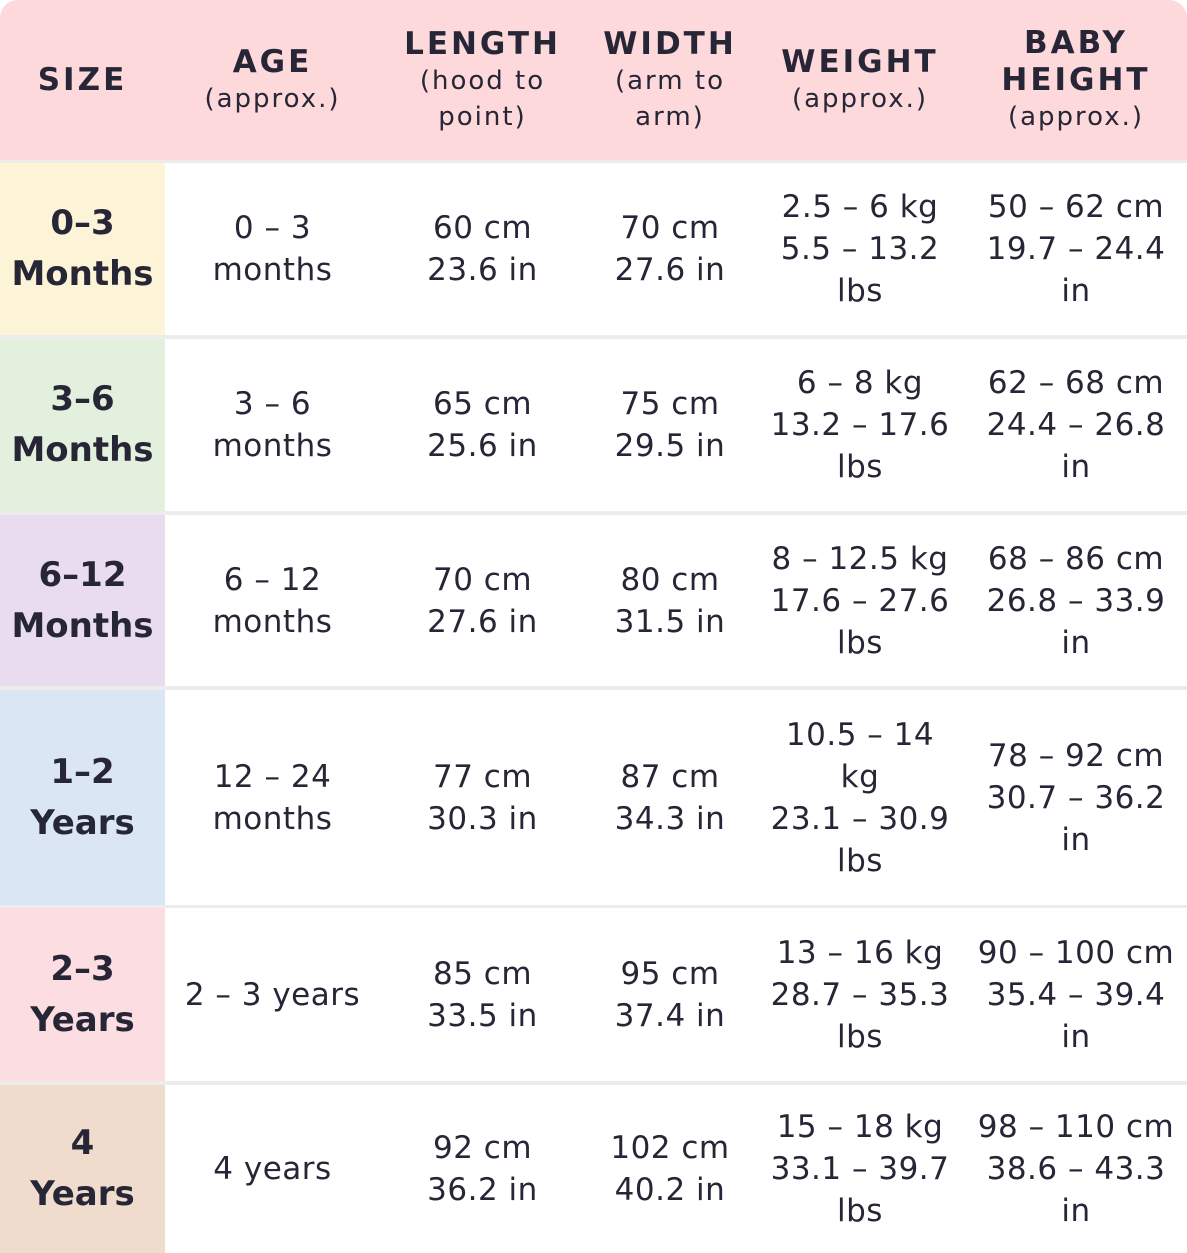 The image size is (1187, 1253). Describe the element at coordinates (482, 973) in the screenshot. I see `text-line: 85 cm` at that location.